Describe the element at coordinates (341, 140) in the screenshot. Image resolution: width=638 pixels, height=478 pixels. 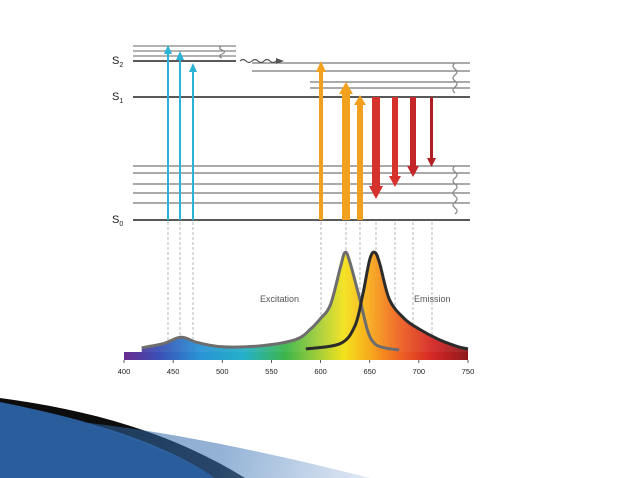
I see `absorption-arrows` at that location.